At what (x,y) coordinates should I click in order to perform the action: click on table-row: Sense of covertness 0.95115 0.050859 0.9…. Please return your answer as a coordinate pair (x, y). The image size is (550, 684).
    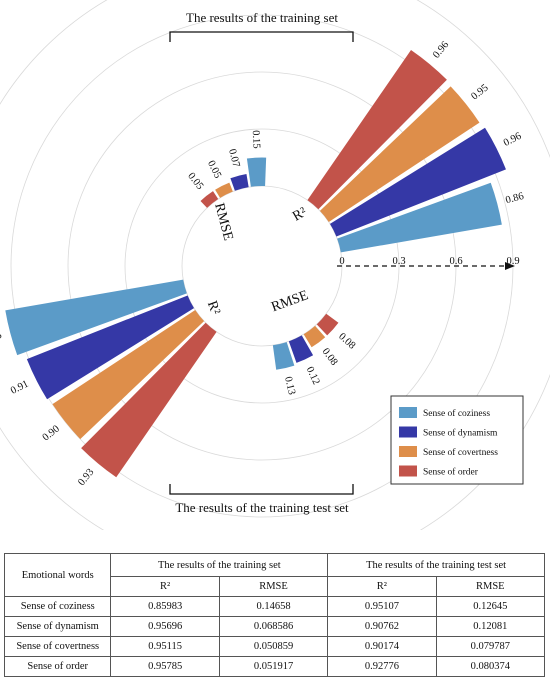
    Looking at the image, I should click on (274, 646).